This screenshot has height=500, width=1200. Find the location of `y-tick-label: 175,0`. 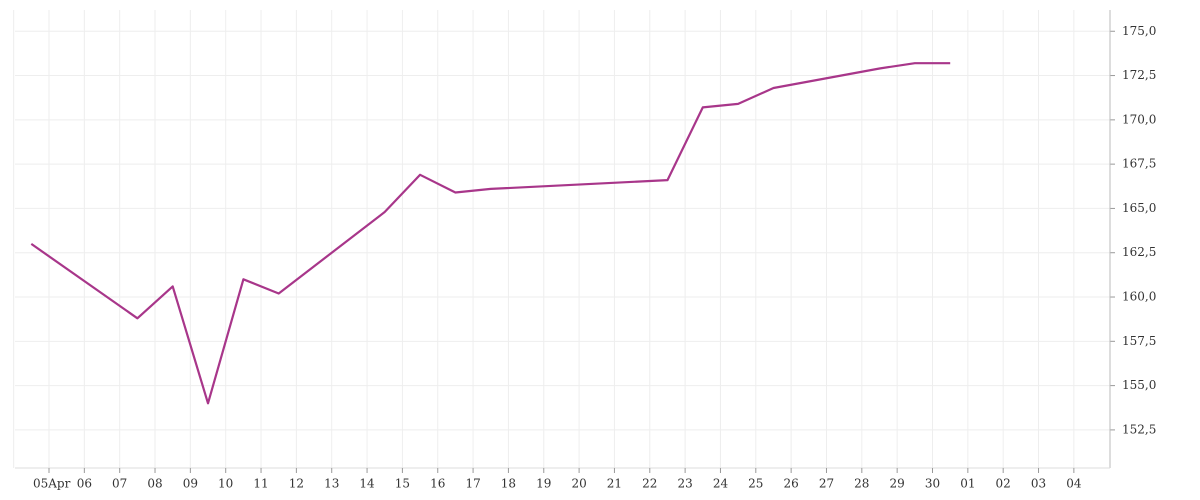

y-tick-label: 175,0 is located at coordinates (1139, 31).